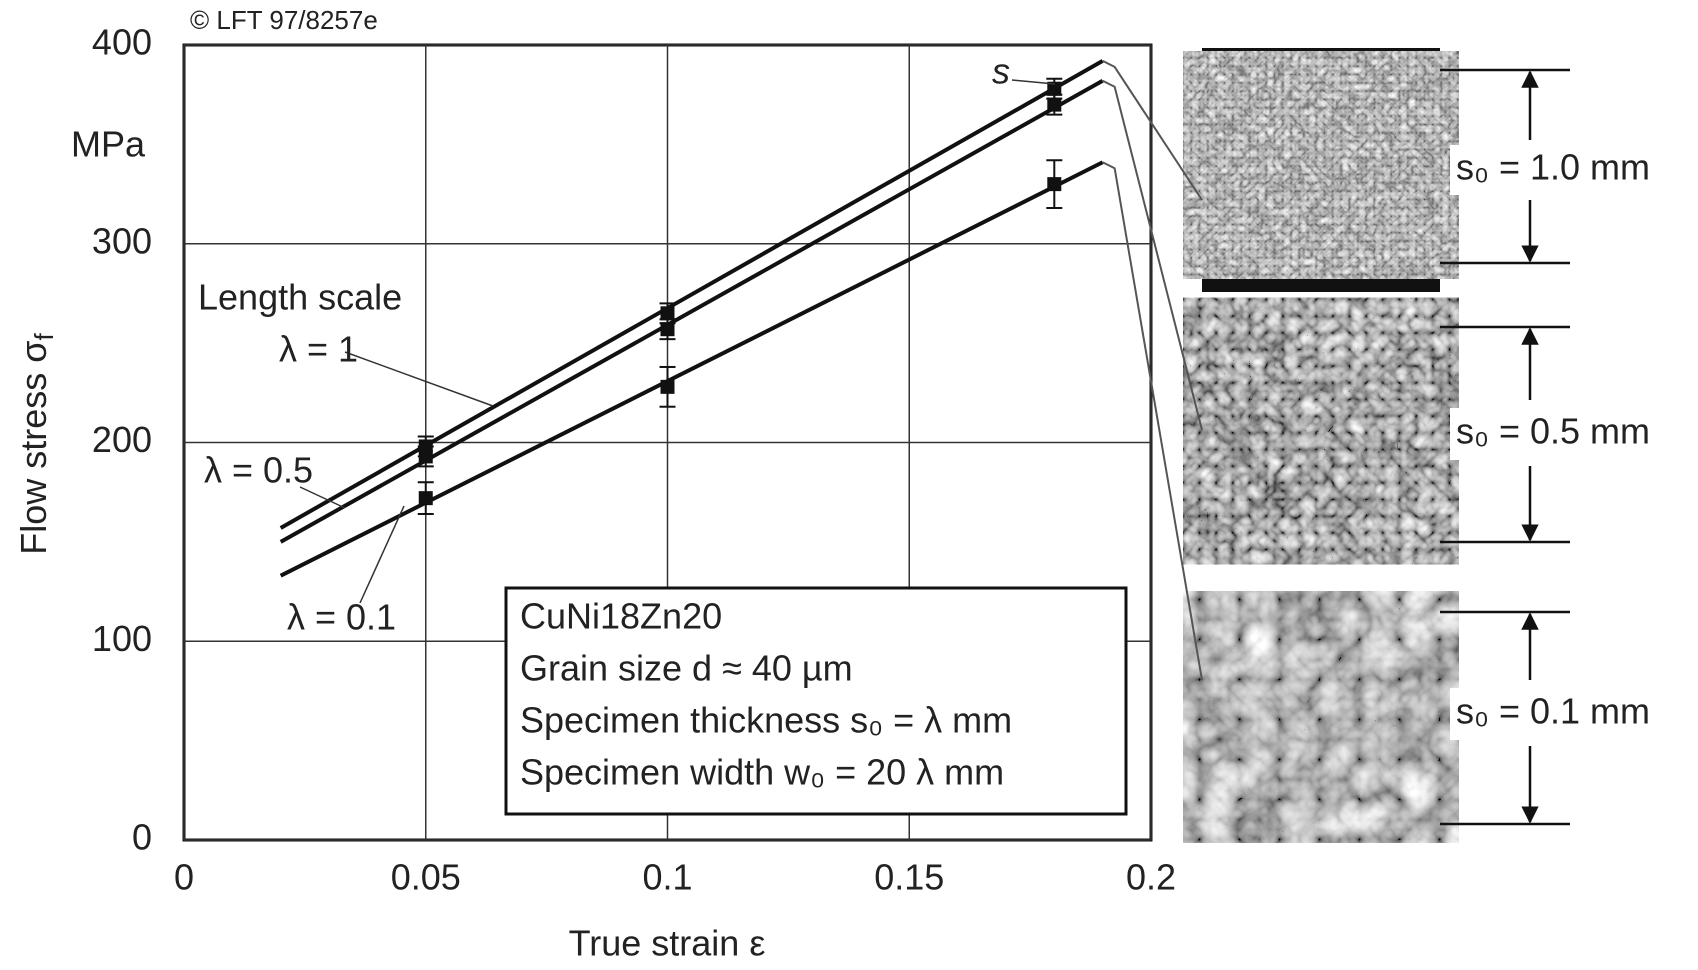 The image size is (1698, 970). What do you see at coordinates (318, 349) in the screenshot?
I see `series-label: λ = 1` at bounding box center [318, 349].